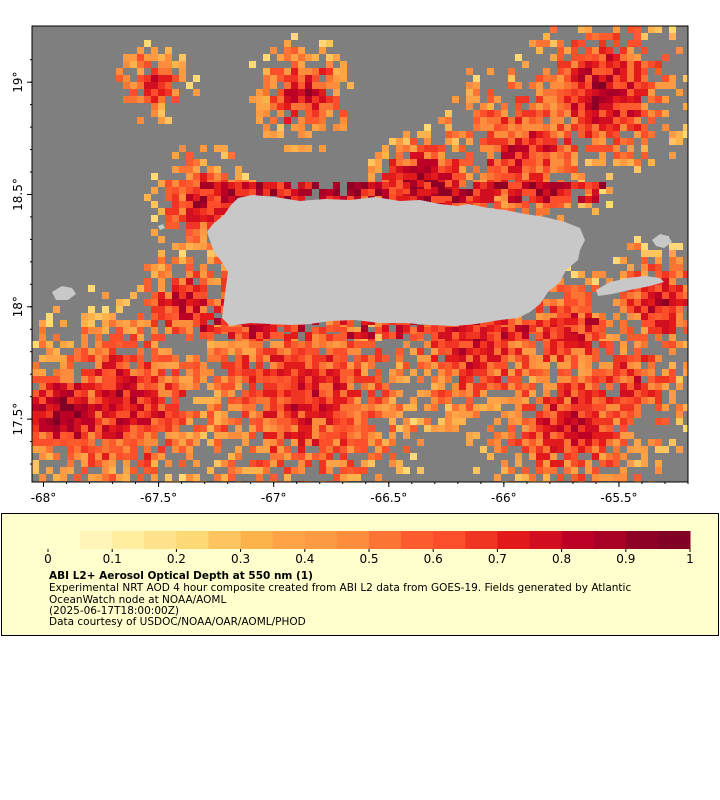 The width and height of the screenshot is (720, 800). Describe the element at coordinates (18, 194) in the screenshot. I see `y-tick-label: 18.5°` at that location.